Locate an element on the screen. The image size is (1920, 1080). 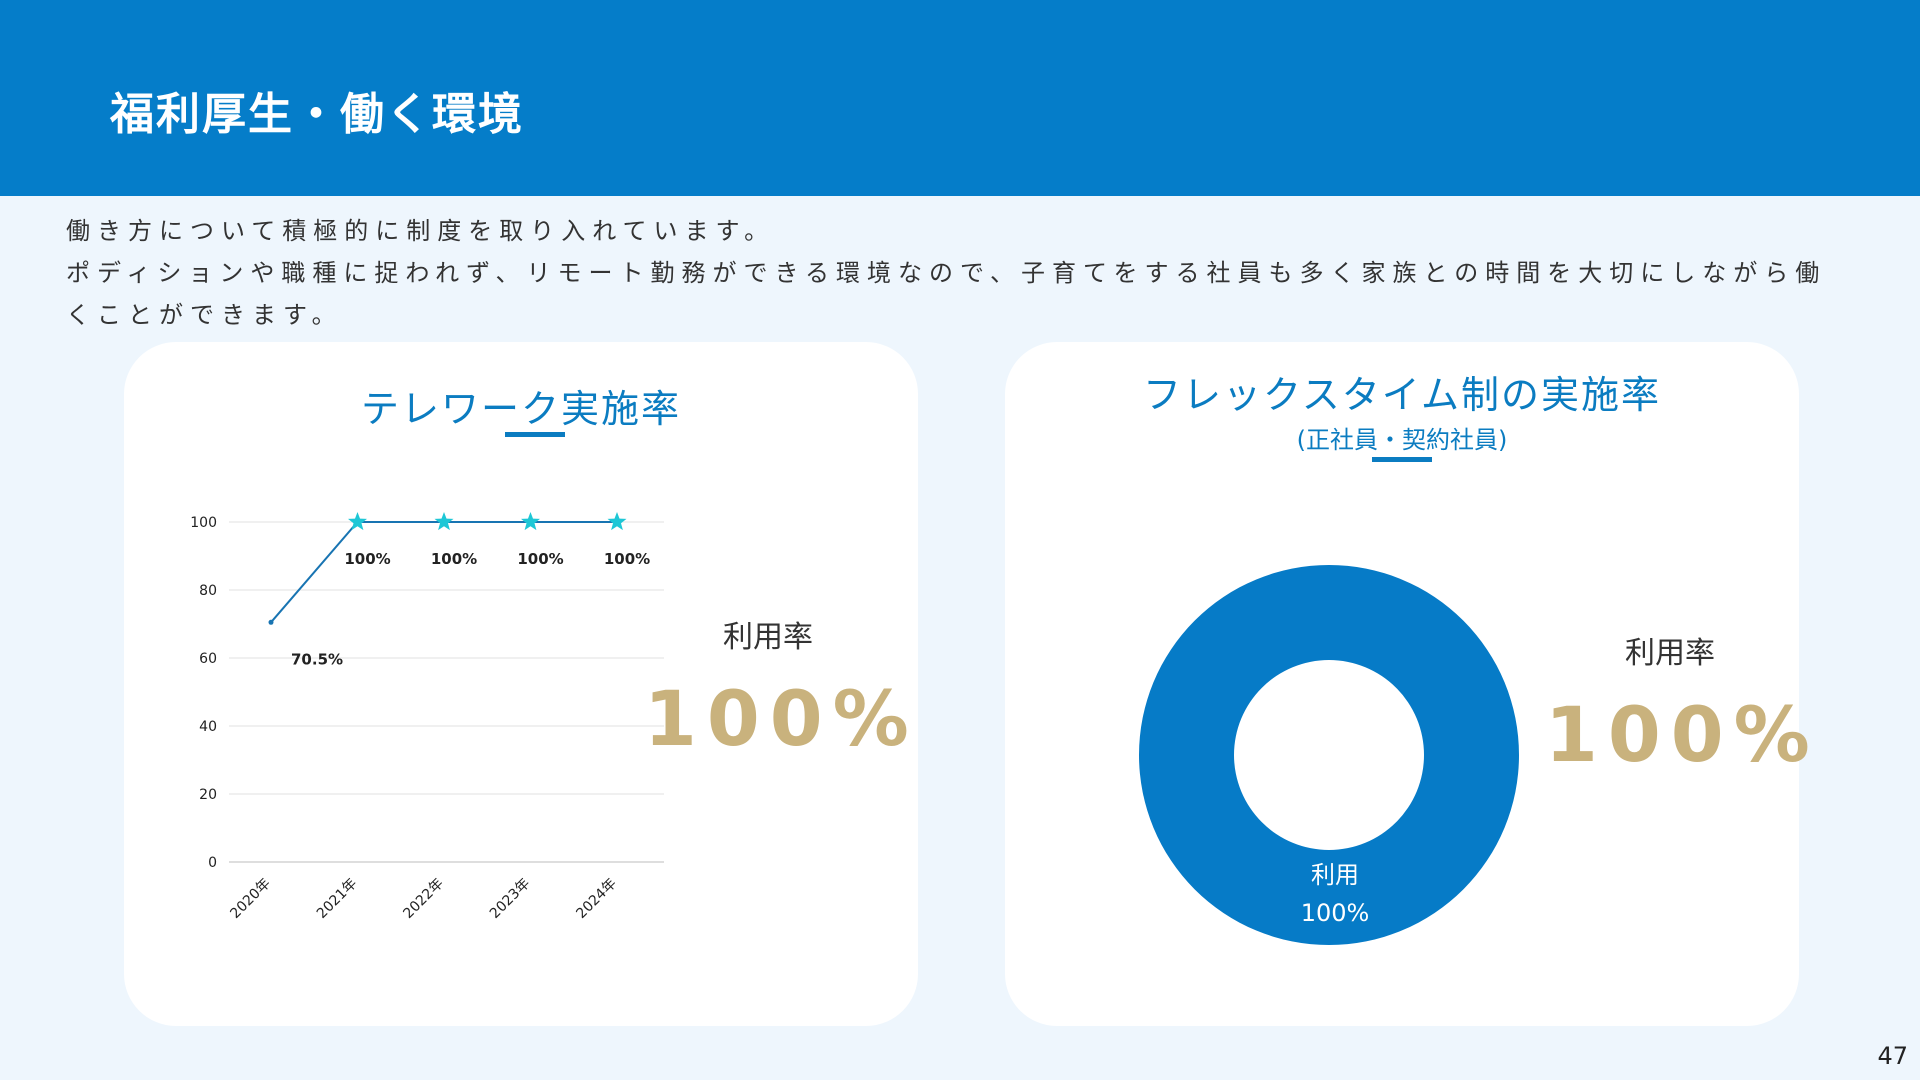
data-label: 70.5% is located at coordinates (317, 659).